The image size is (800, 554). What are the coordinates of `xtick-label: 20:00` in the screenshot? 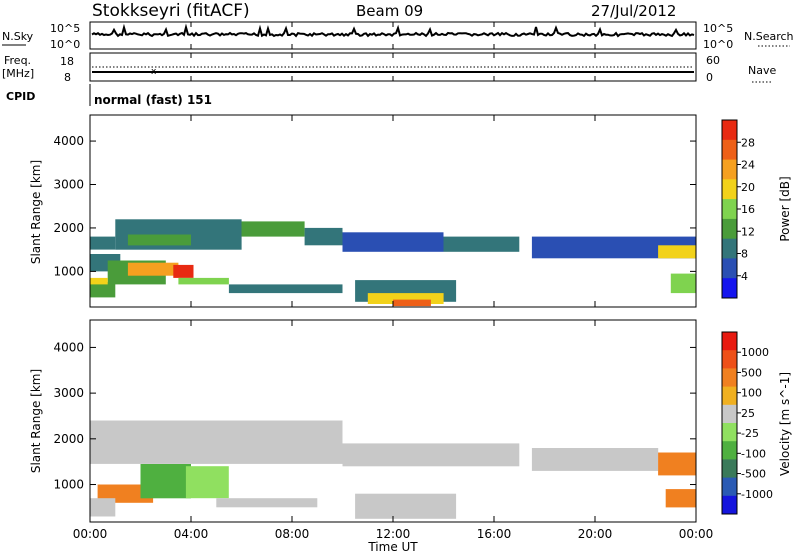 It's located at (595, 534).